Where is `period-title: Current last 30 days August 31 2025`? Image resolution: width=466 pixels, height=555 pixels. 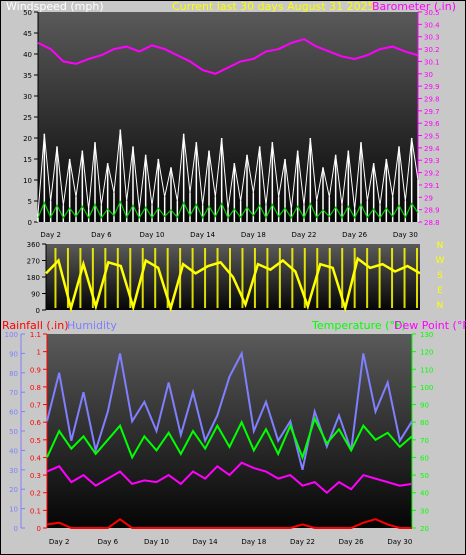
period-title: Current last 30 days August 31 2025 is located at coordinates (273, 6).